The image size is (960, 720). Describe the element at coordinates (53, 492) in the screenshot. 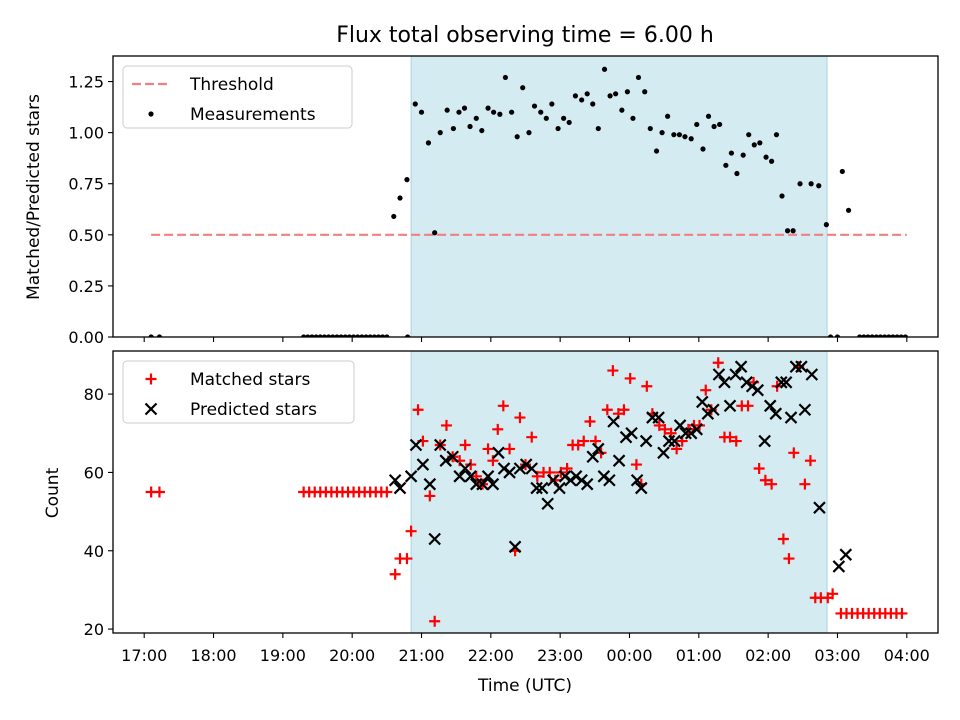

I see `y-axis-label-count: Count` at that location.